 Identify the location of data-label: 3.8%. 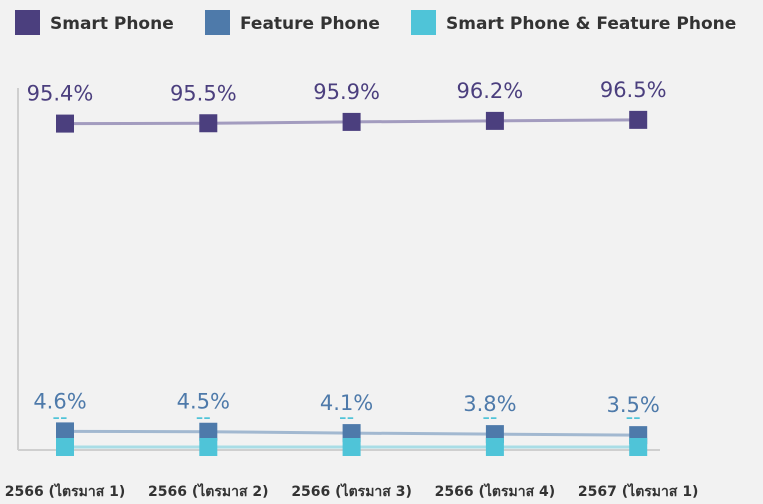
(489, 404).